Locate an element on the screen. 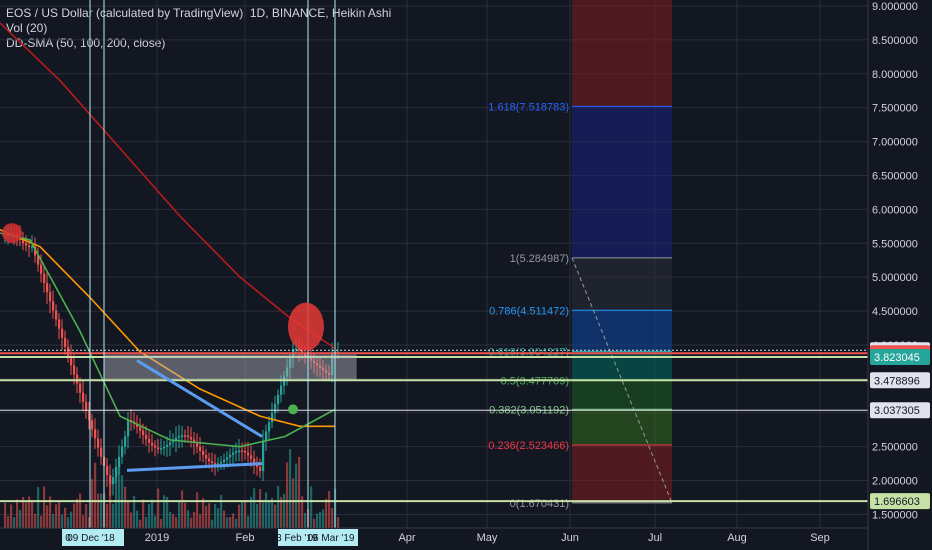 The height and width of the screenshot is (550, 932). fib-zone-top is located at coordinates (622, 53).